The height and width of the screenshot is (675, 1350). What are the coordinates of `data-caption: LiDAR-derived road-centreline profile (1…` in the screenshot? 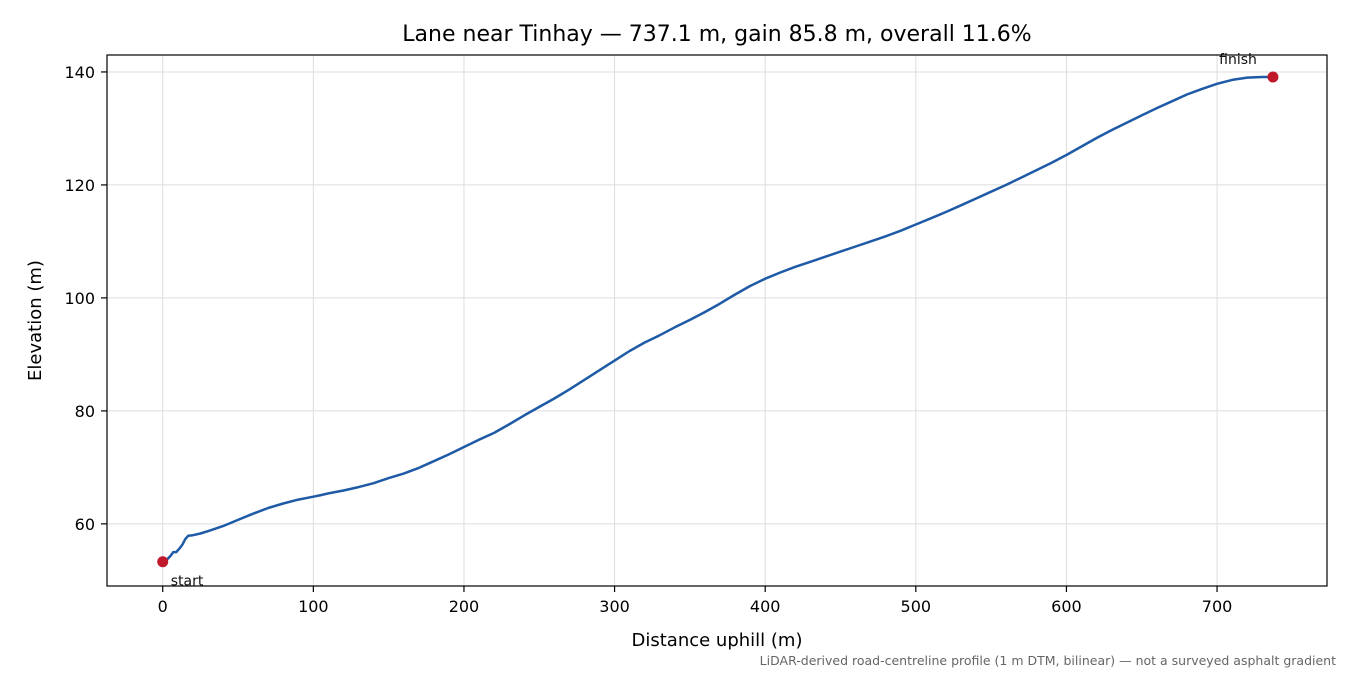 It's located at (1048, 660).